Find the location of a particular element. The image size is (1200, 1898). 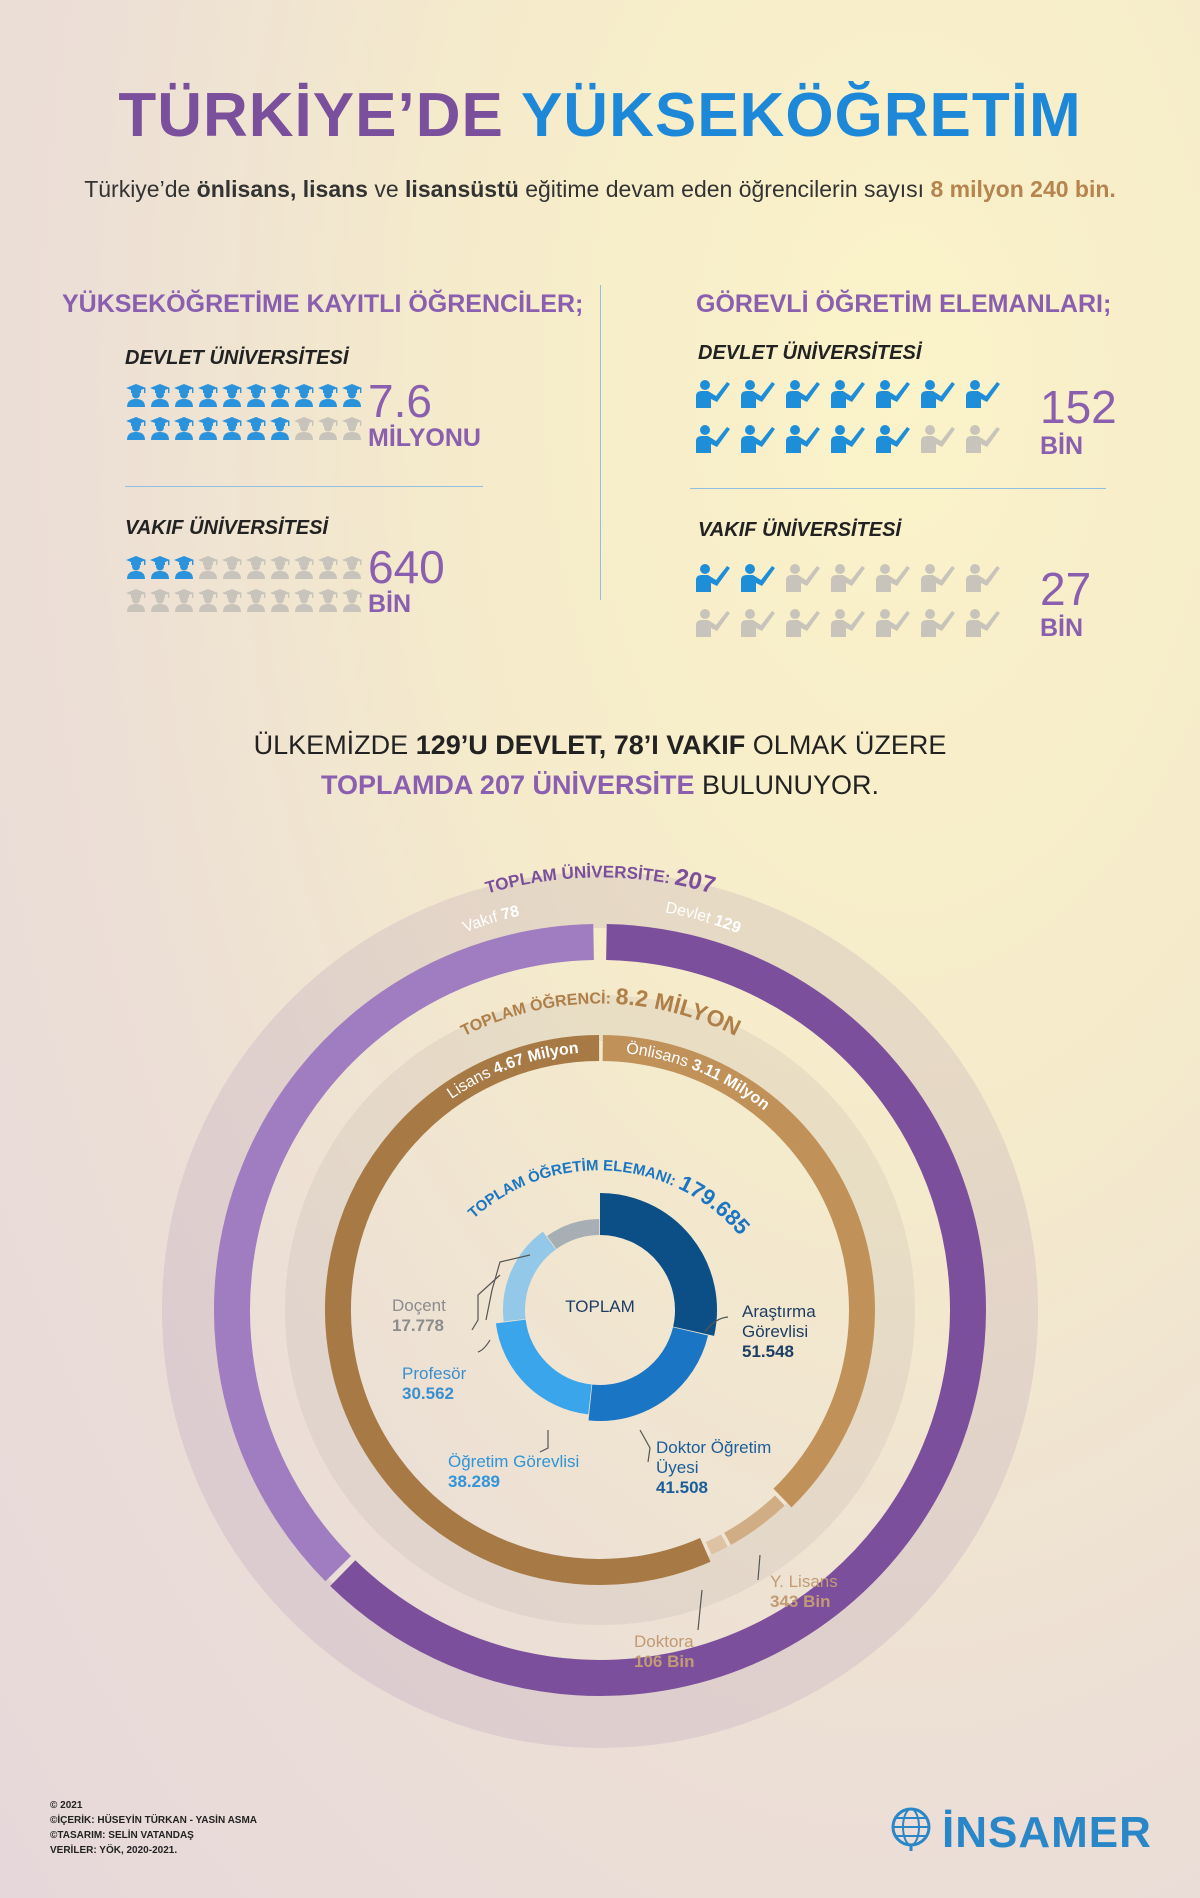

students-vakif-label: VAKIF ÜNİVERSİTESİ is located at coordinates (226, 528).